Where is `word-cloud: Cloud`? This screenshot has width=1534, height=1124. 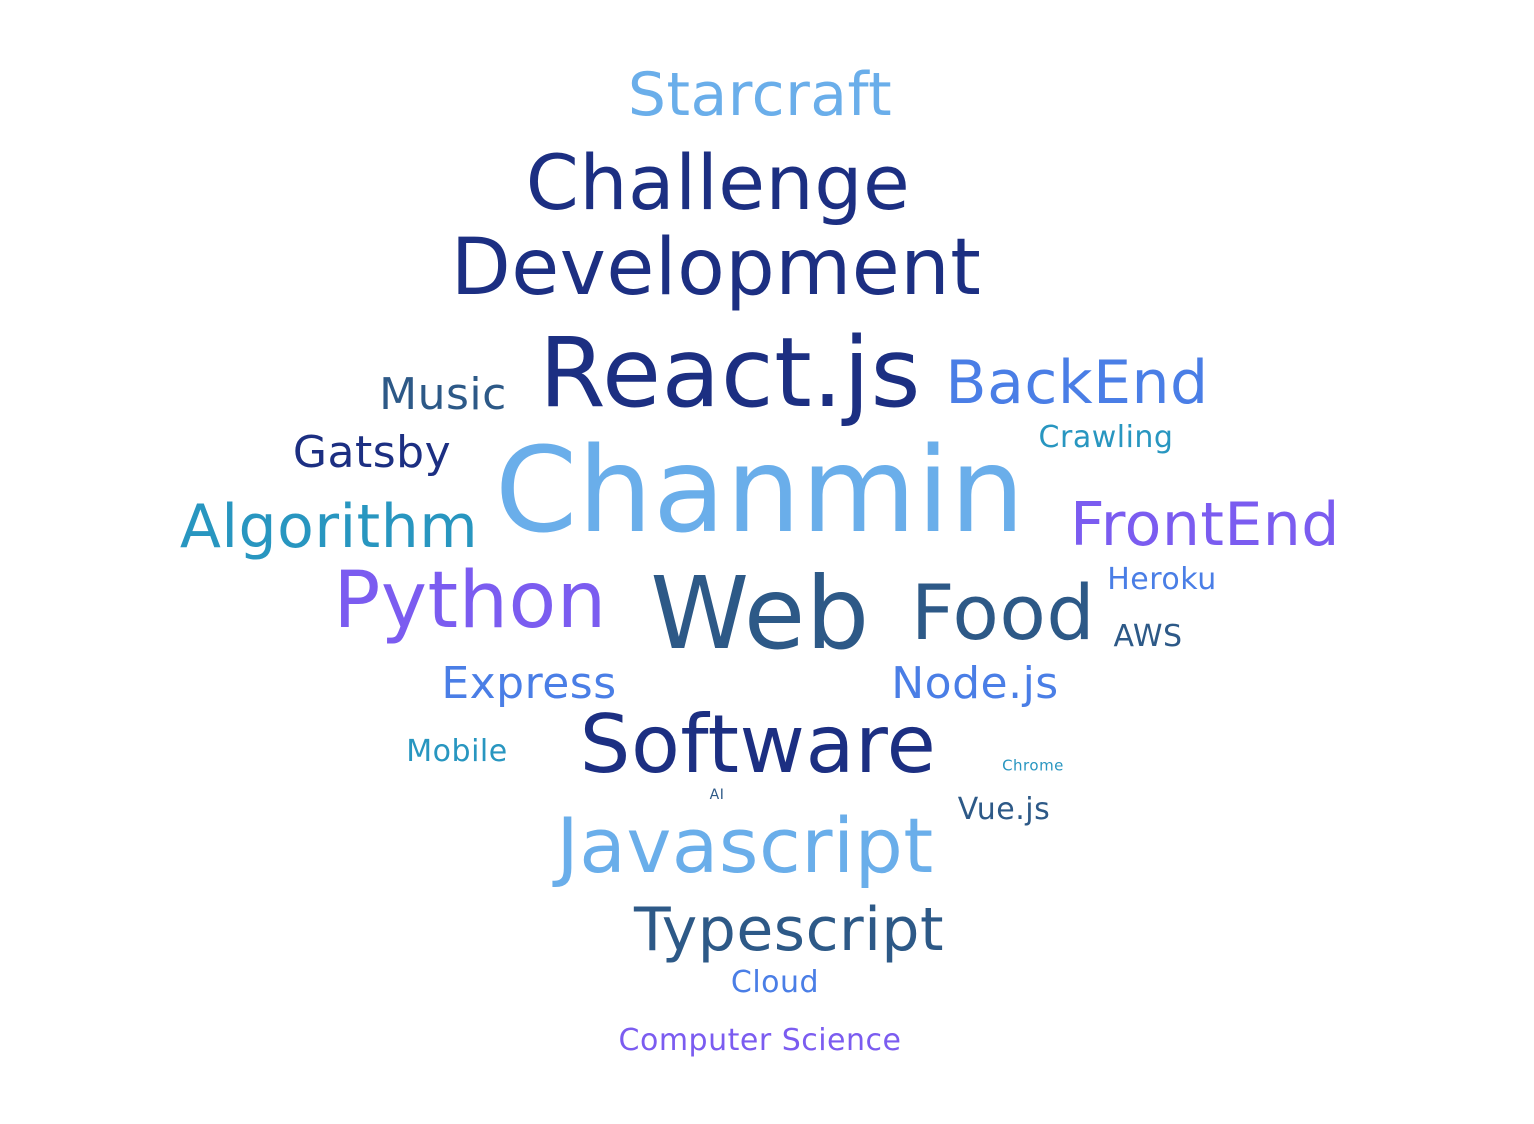
word-cloud: Cloud is located at coordinates (775, 982).